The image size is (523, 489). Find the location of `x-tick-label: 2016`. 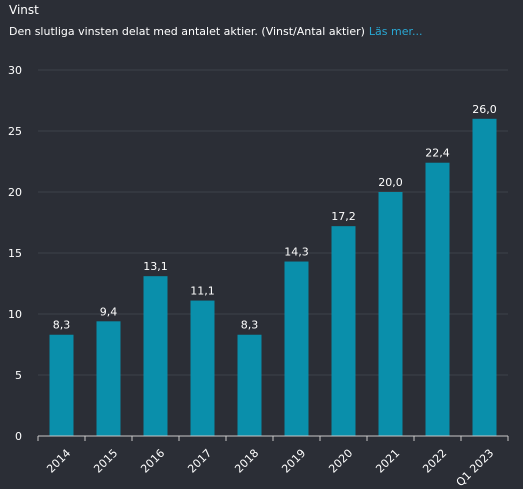

x-tick-label: 2016 is located at coordinates (152, 461).